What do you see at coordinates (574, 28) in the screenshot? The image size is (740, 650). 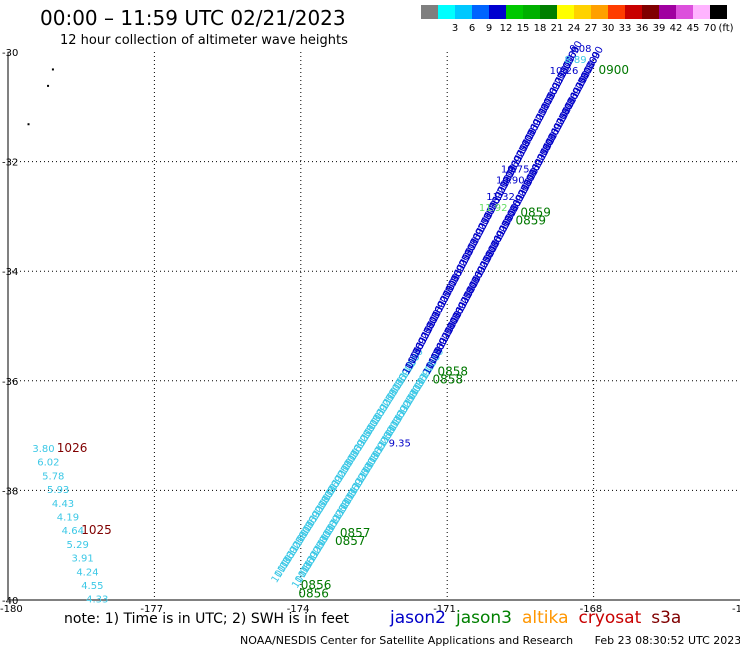 I see `legend-value: 24` at bounding box center [574, 28].